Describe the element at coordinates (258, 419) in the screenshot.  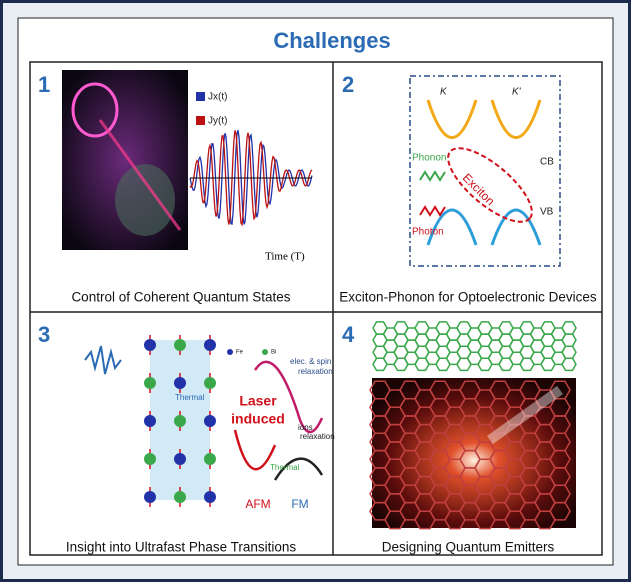
I see `label: induced` at that location.